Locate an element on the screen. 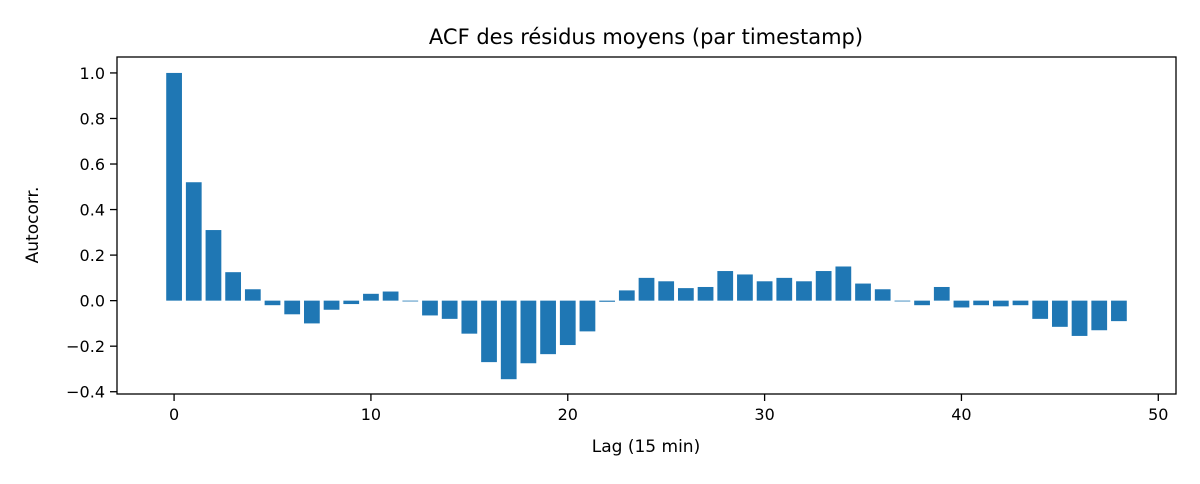  x-axis-label: Lag (15 min) is located at coordinates (646, 447).